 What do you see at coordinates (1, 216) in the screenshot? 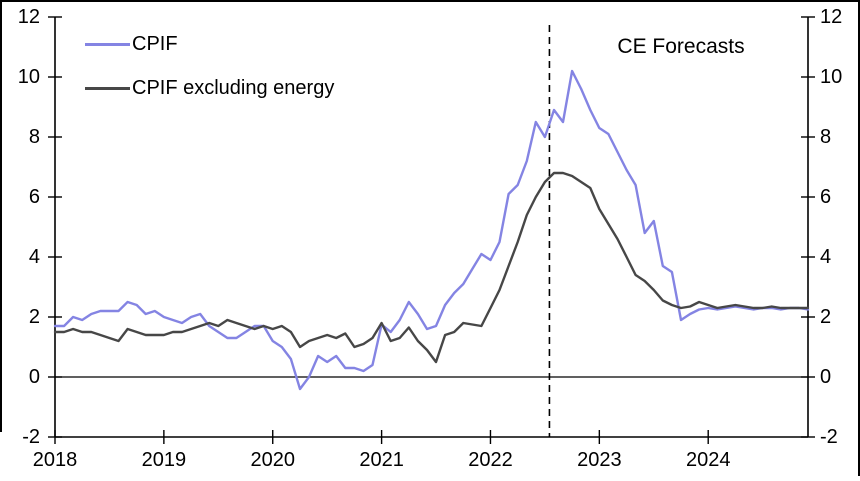
I see `left-border` at bounding box center [1, 216].